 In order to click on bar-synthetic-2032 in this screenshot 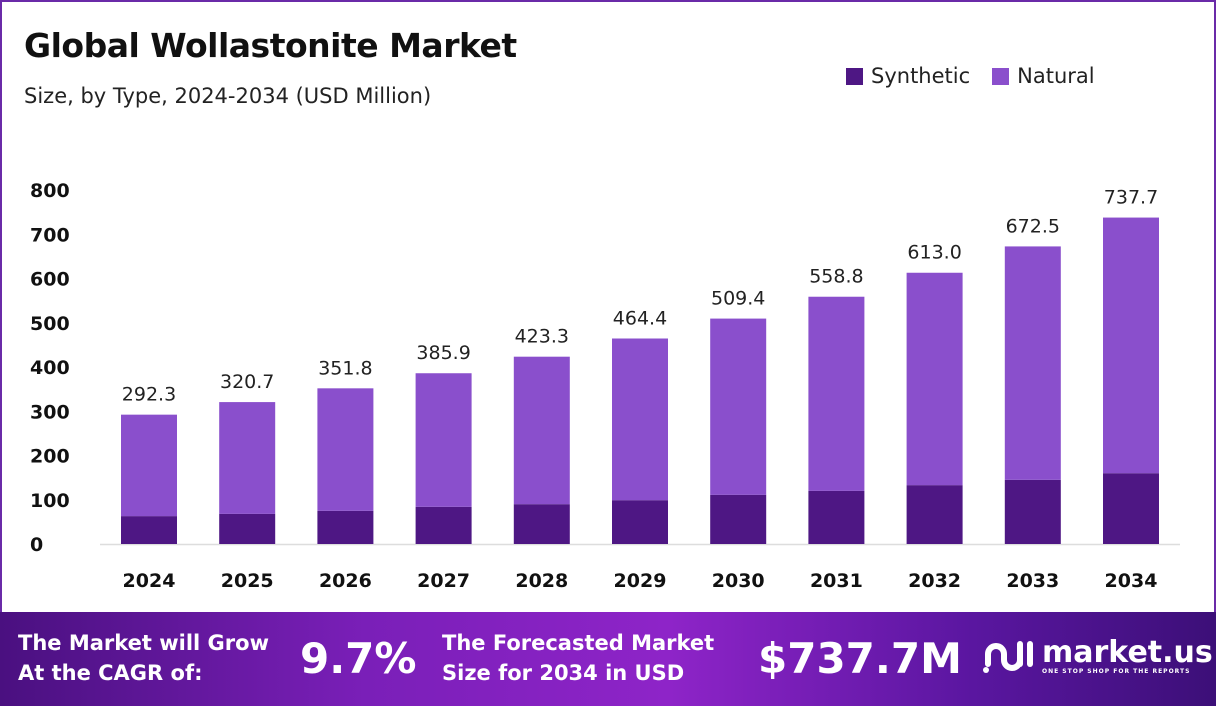, I will do `click(934, 514)`.